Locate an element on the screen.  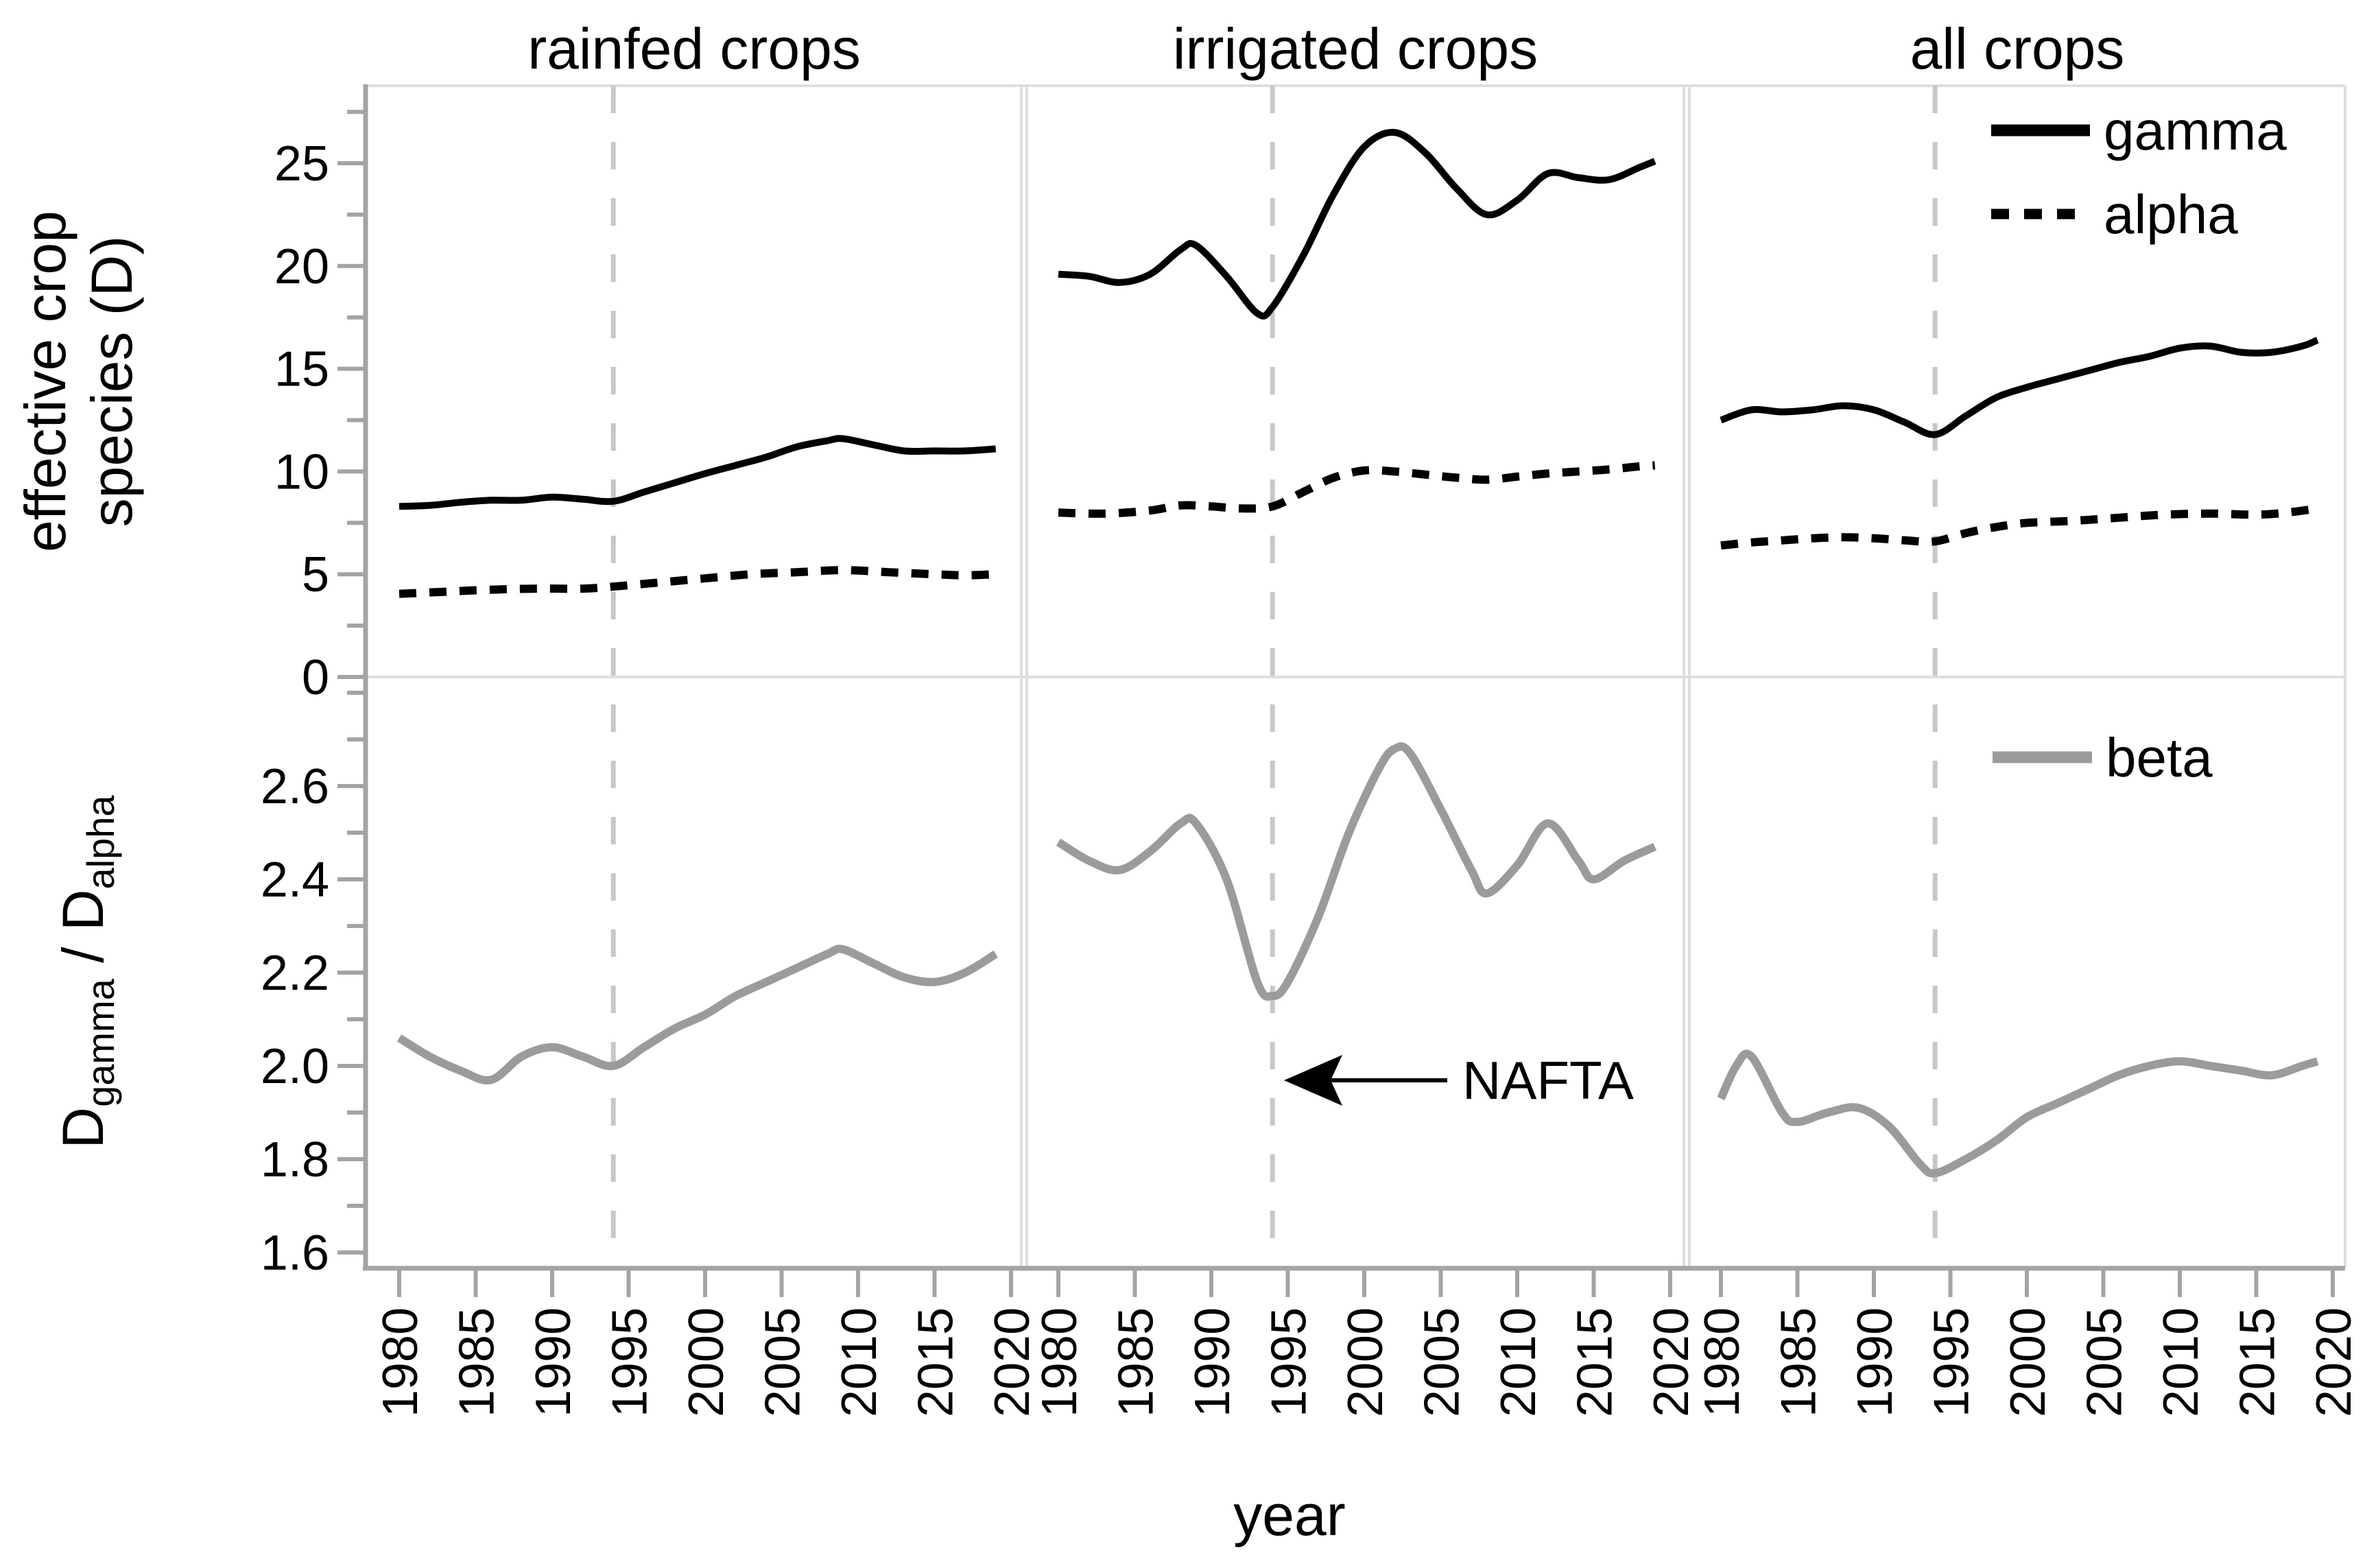
curve-gamma-irrigated-crops is located at coordinates (1357, 224).